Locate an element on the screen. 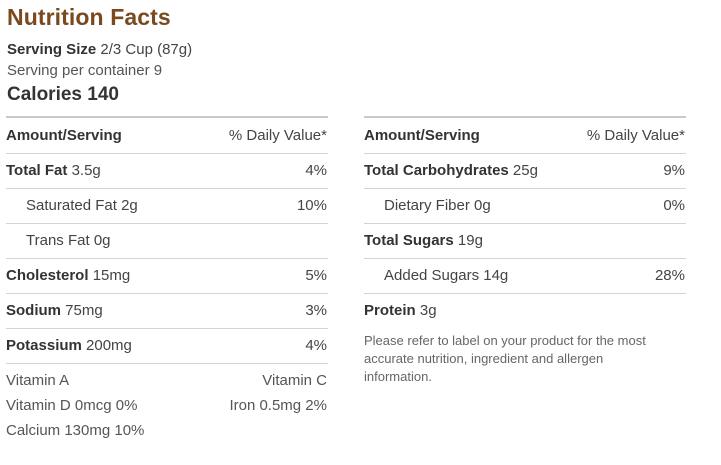 The height and width of the screenshot is (465, 721). vitamin-line: Vitamin D 0mcg 0% Iron 0.5mg 2% is located at coordinates (167, 405).